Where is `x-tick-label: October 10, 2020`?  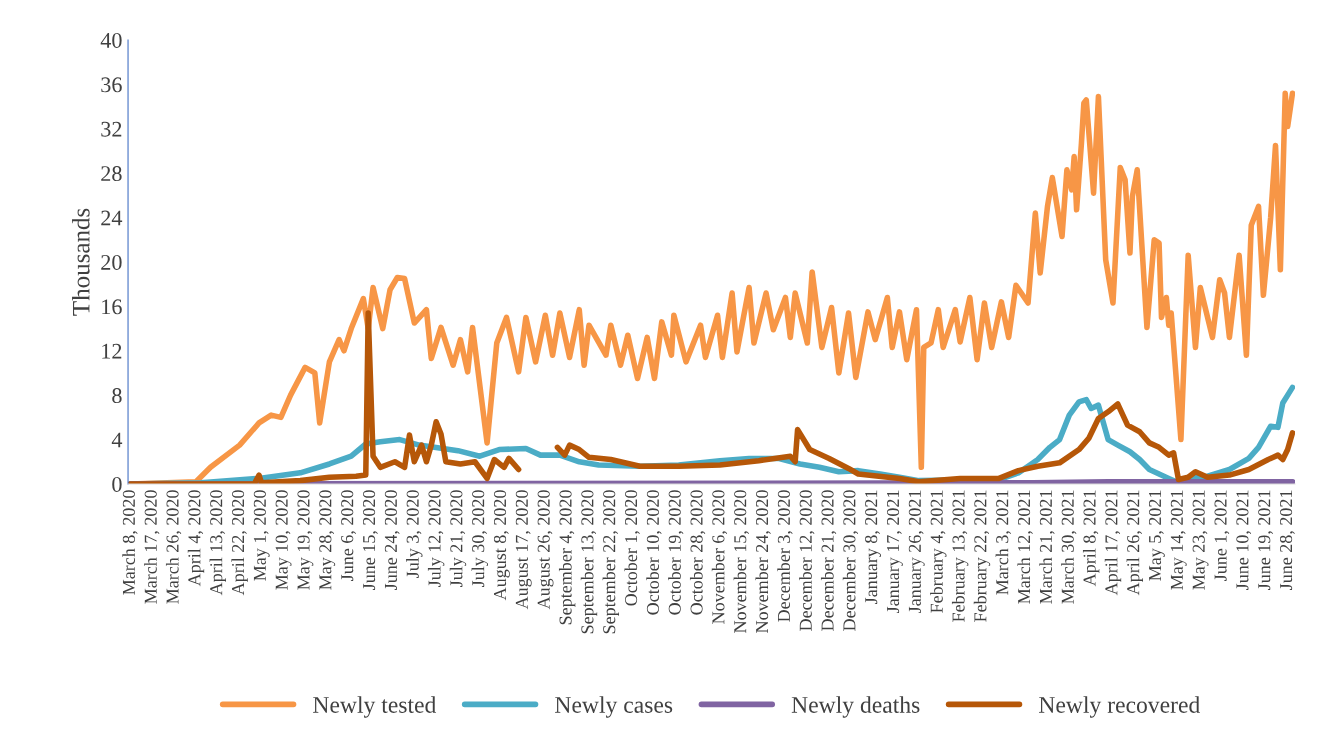 x-tick-label: October 10, 2020 is located at coordinates (654, 552).